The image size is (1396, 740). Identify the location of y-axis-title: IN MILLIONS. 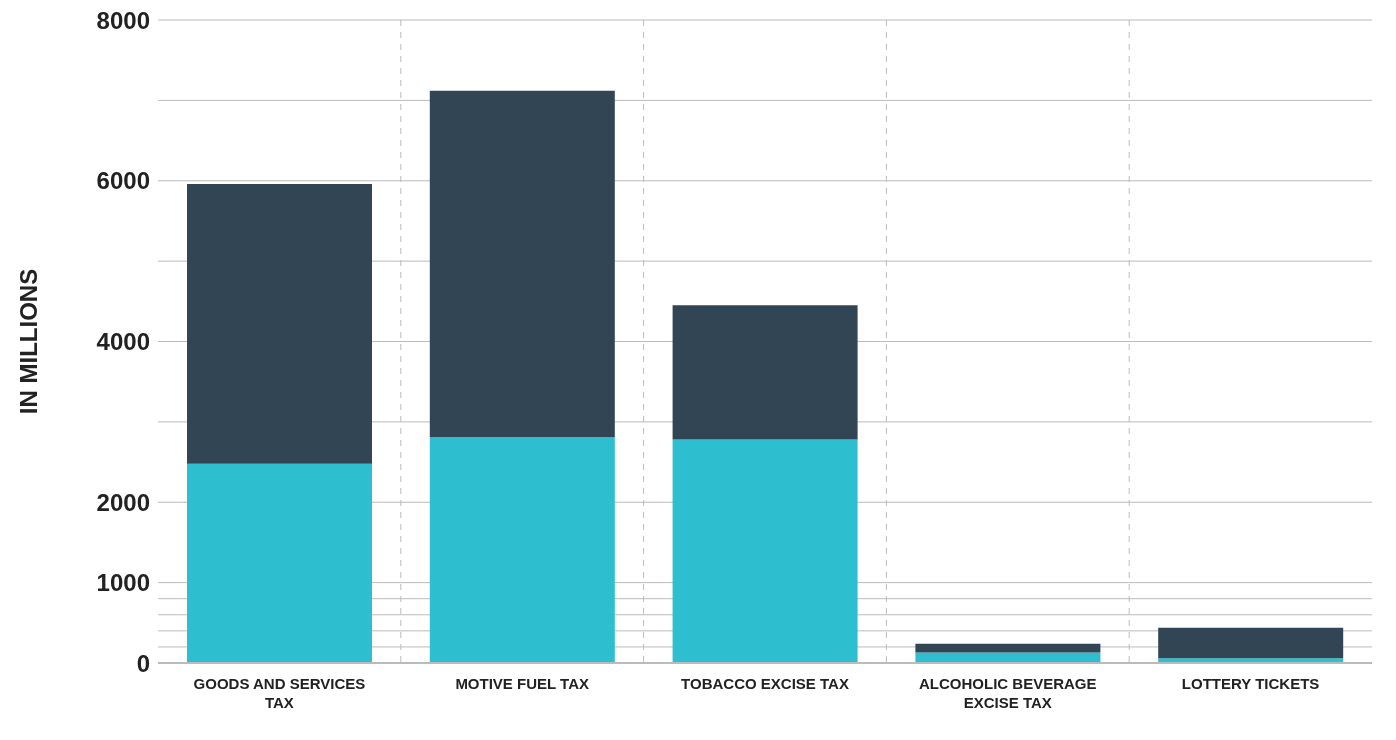
(28, 341).